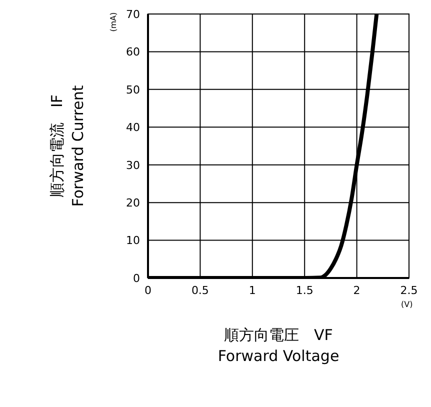 The height and width of the screenshot is (407, 431). Describe the element at coordinates (67, 146) in the screenshot. I see `y-axis-title: 順方向電流 IF Forward Current` at that location.